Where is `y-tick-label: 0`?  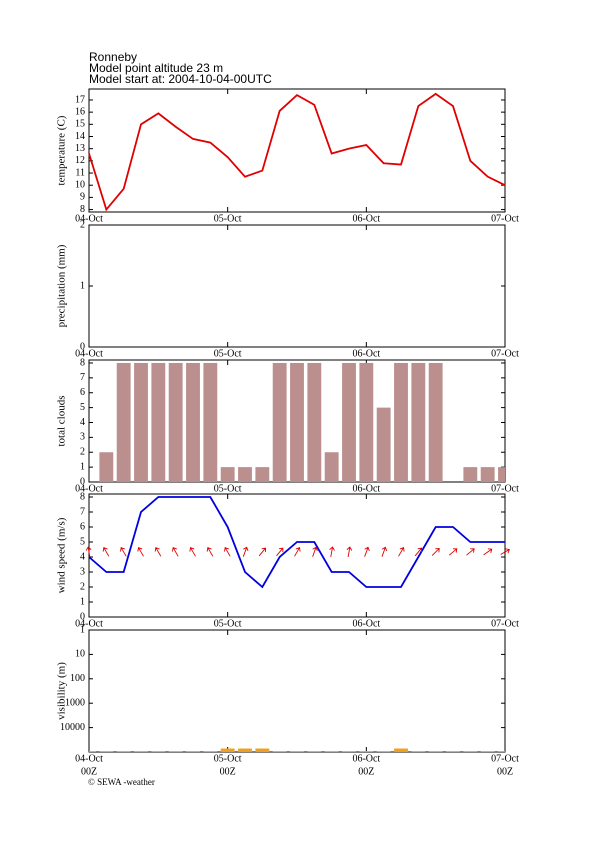
y-tick-label: 0 is located at coordinates (82, 346).